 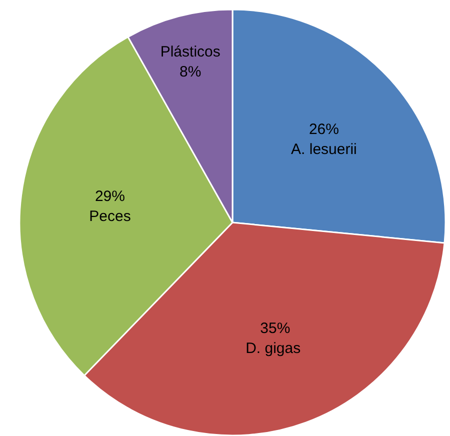 What do you see at coordinates (109, 197) in the screenshot?
I see `data-label: 29%` at bounding box center [109, 197].